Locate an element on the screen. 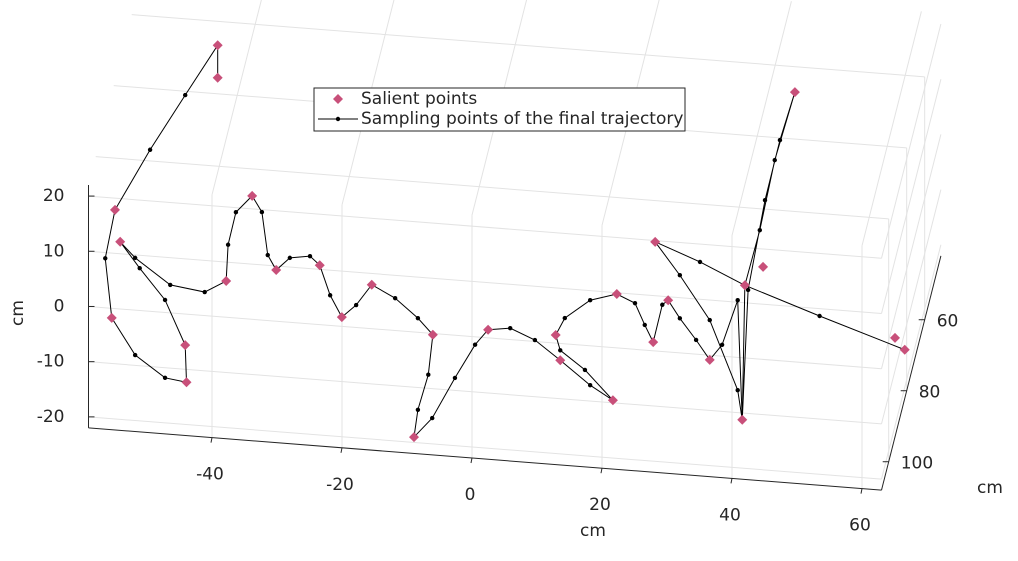  y-axis is located at coordinates (911, 373).